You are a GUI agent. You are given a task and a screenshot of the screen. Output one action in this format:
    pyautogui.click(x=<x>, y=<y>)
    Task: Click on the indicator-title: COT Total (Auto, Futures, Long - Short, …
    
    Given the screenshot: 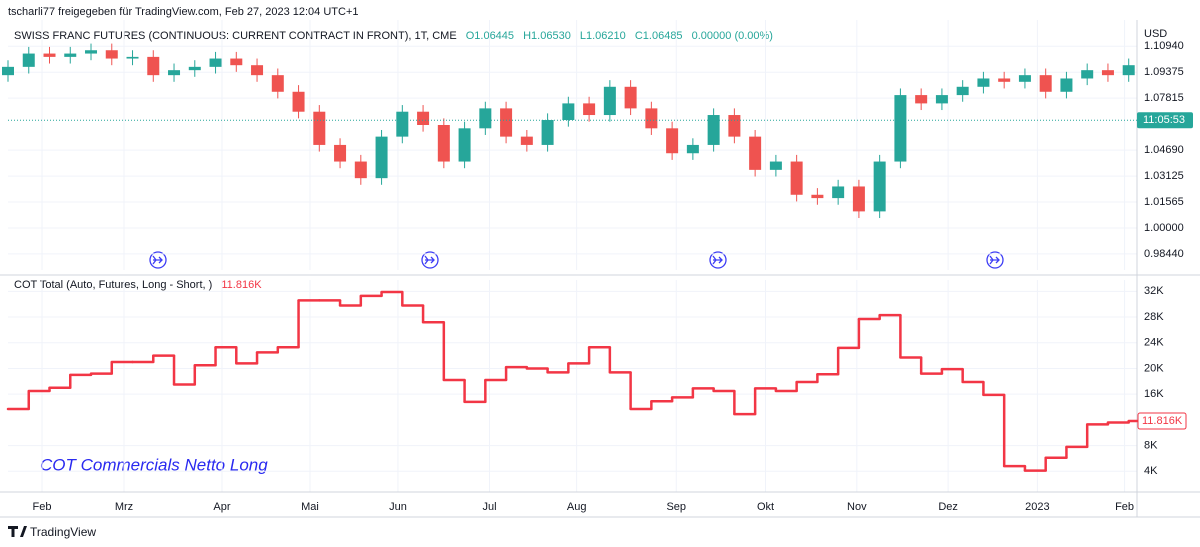 What is the action you would take?
    pyautogui.click(x=113, y=285)
    